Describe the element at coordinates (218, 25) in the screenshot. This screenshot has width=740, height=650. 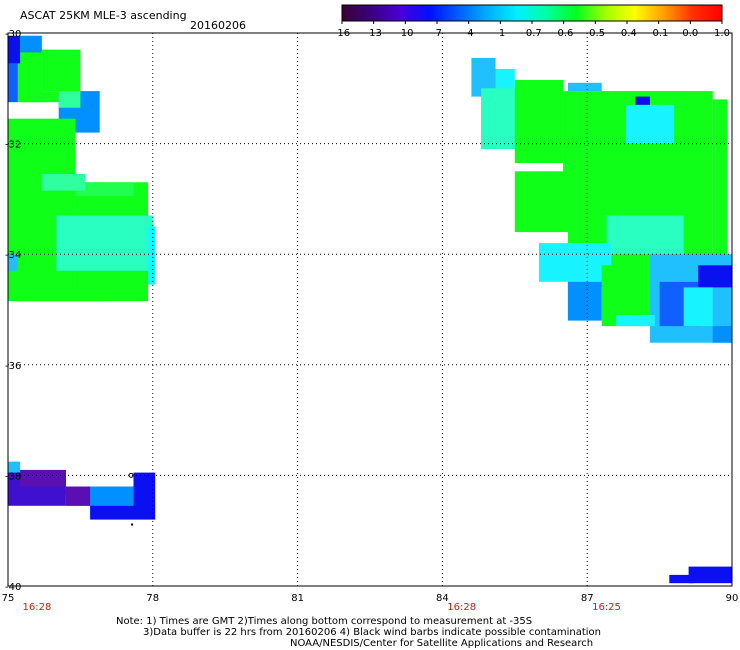
I see `product-date: 20160206` at that location.